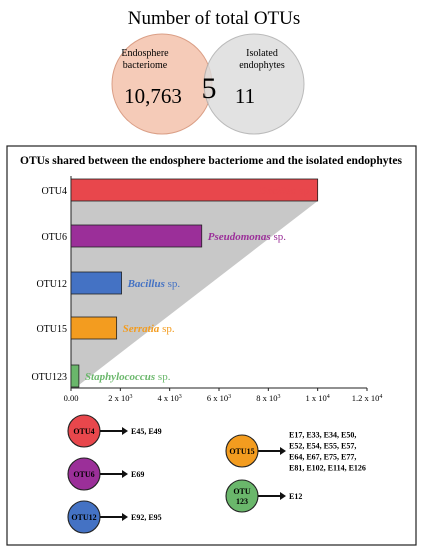 Image resolution: width=423 pixels, height=550 pixels. I want to click on venn-left-count: 10,763, so click(153, 96).